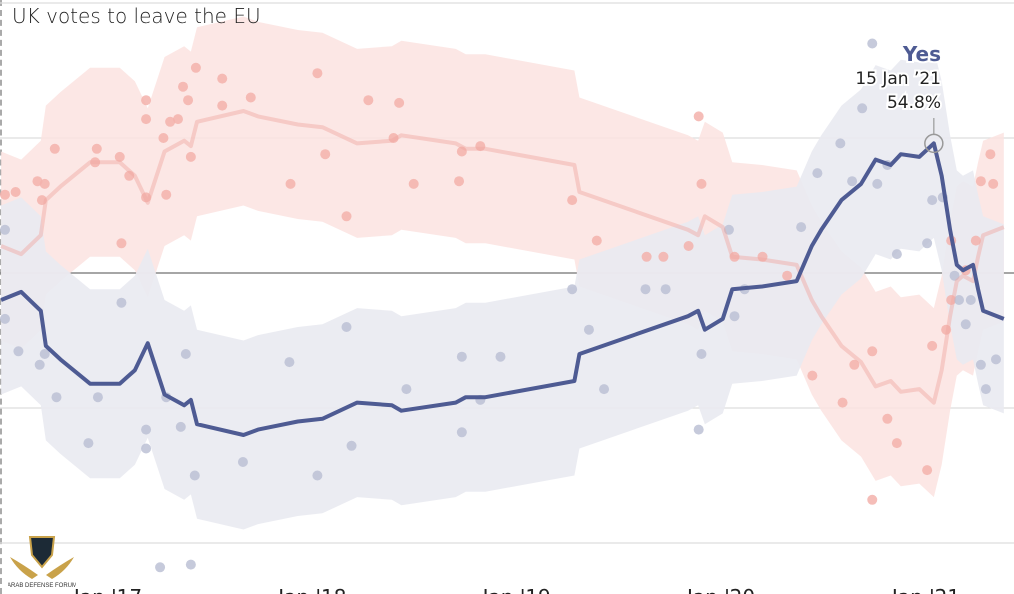 This screenshot has height=594, width=1014. Describe the element at coordinates (720, 589) in the screenshot. I see `x-tick-label: Jan '20` at that location.